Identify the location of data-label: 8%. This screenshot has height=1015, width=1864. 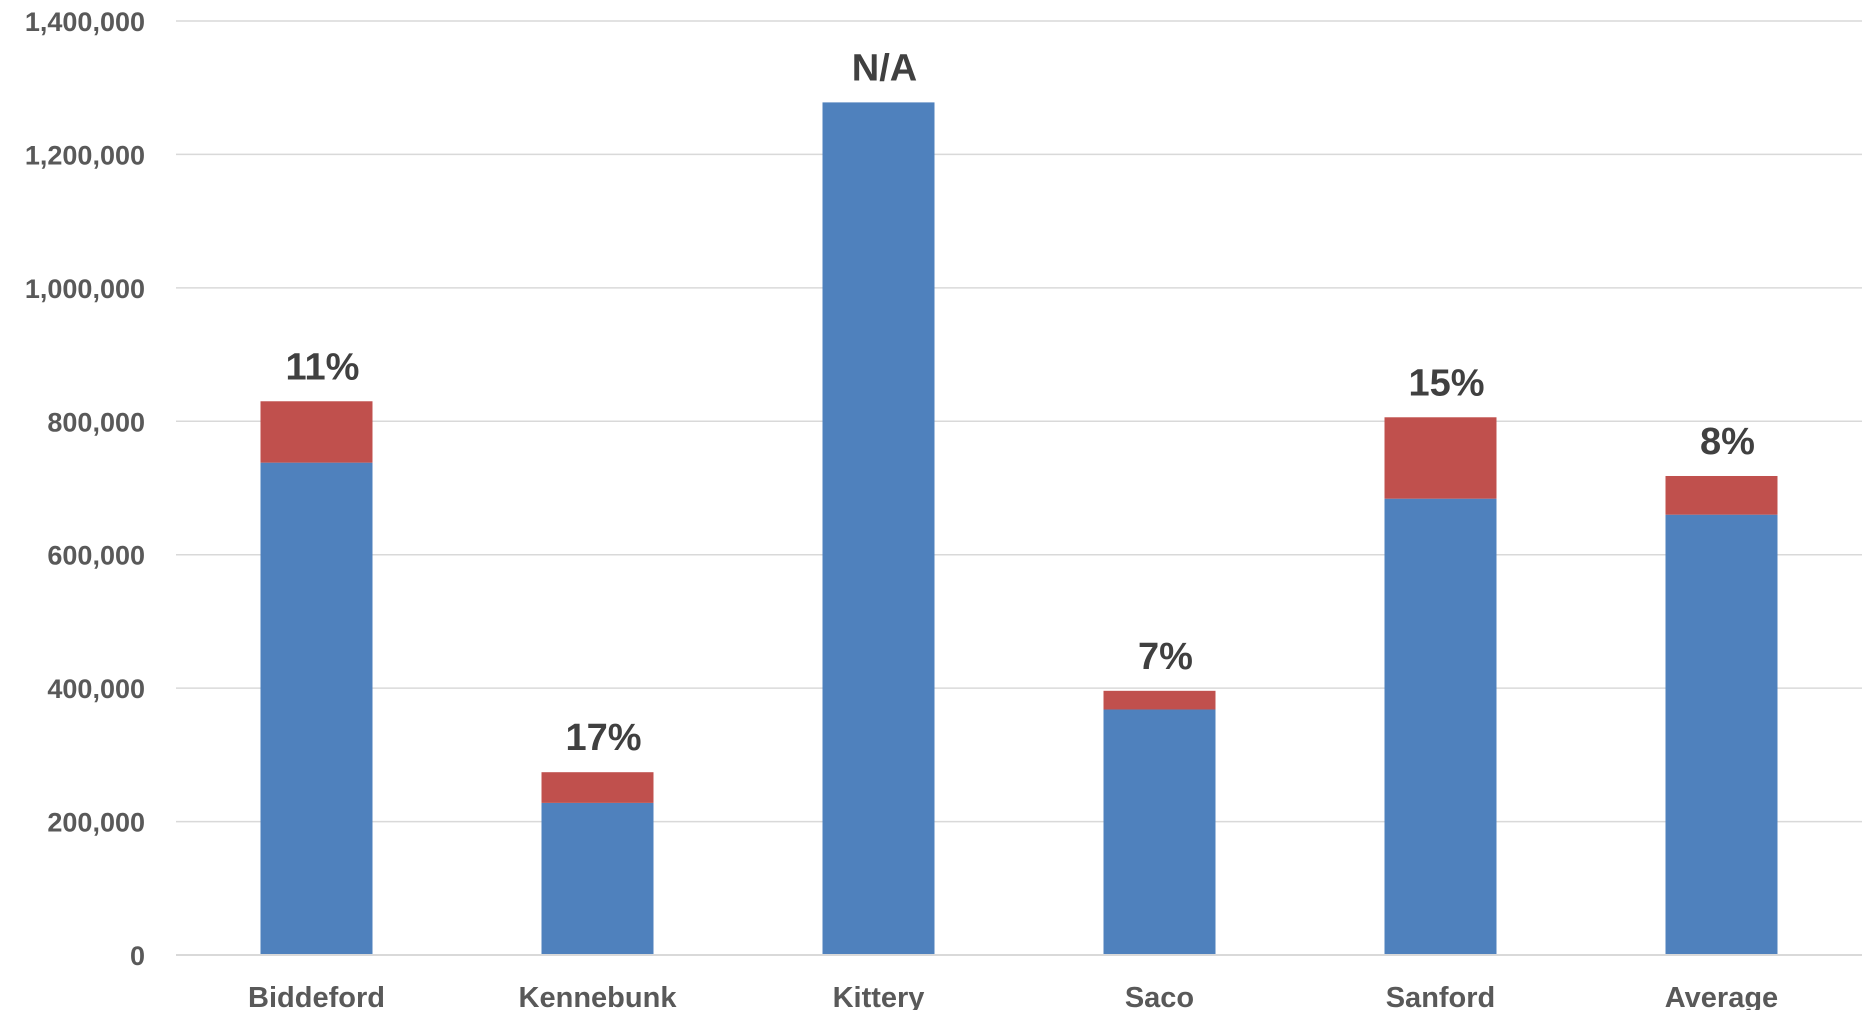
(1727, 442).